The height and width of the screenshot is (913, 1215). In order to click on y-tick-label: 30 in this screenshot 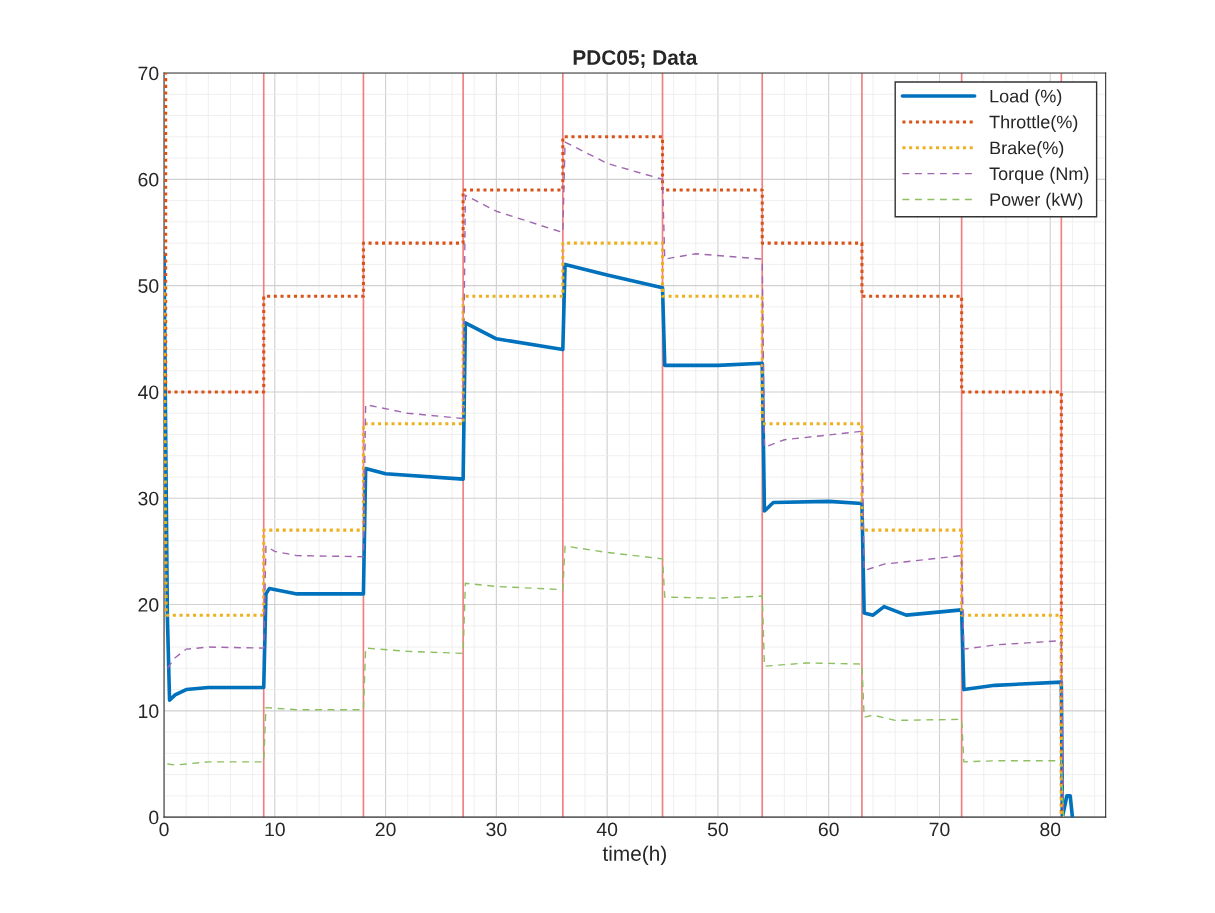, I will do `click(148, 498)`.